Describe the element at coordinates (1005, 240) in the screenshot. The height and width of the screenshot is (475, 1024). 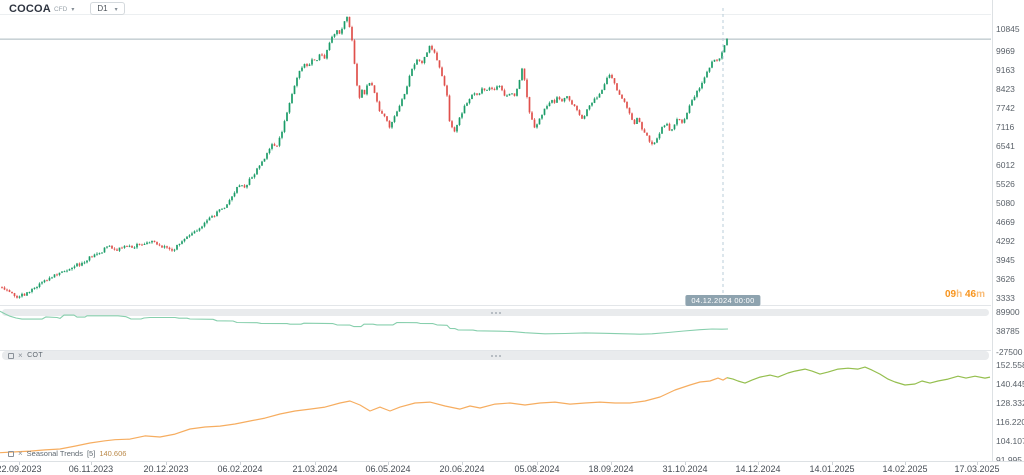
I see `axis-price-label: 4292` at that location.